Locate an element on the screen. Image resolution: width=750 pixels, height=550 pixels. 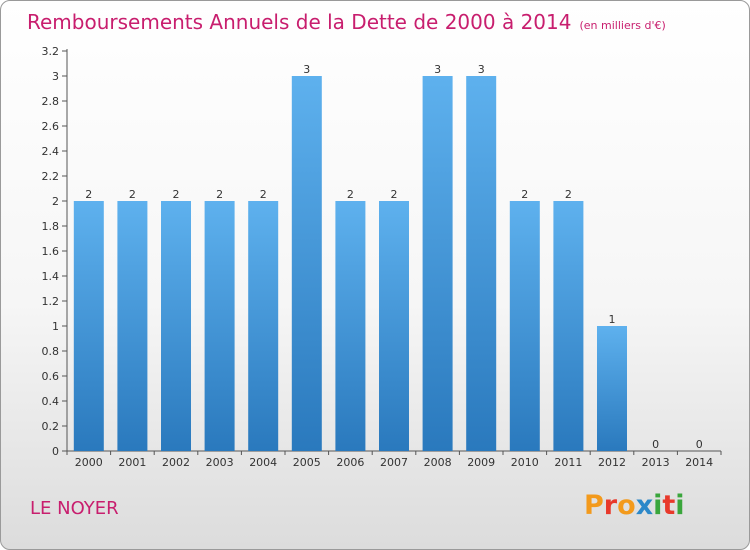
data-label-2011: 2 is located at coordinates (568, 194).